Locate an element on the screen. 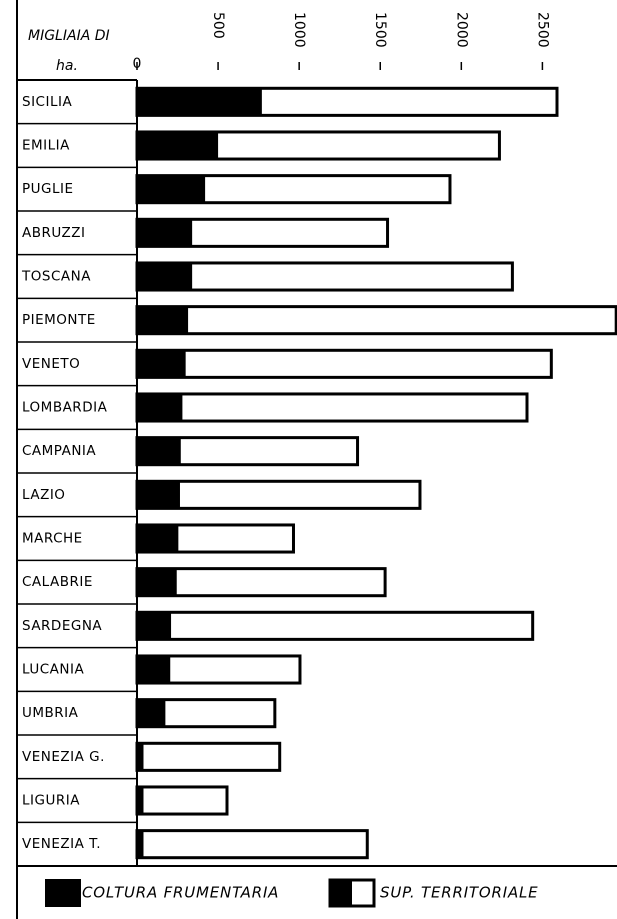  category-label: LAZIO is located at coordinates (43, 495).